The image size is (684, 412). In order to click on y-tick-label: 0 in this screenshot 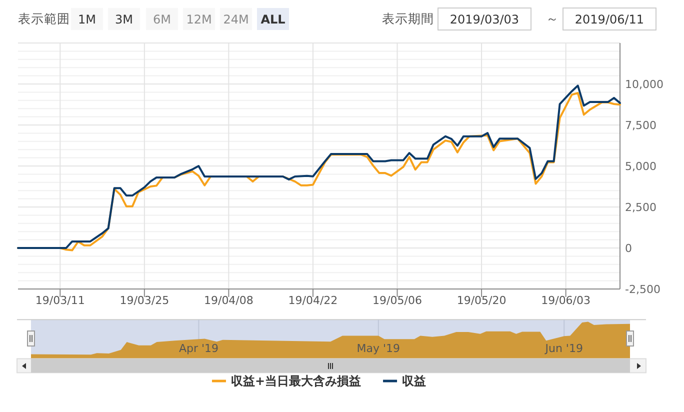, I will do `click(628, 248)`.